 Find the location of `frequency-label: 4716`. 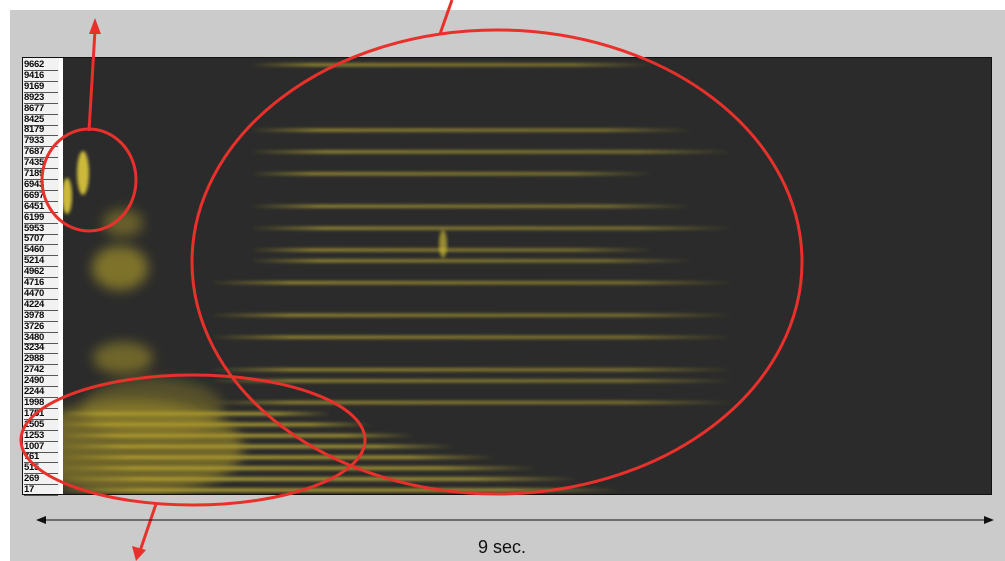

frequency-label: 4716 is located at coordinates (41, 283).